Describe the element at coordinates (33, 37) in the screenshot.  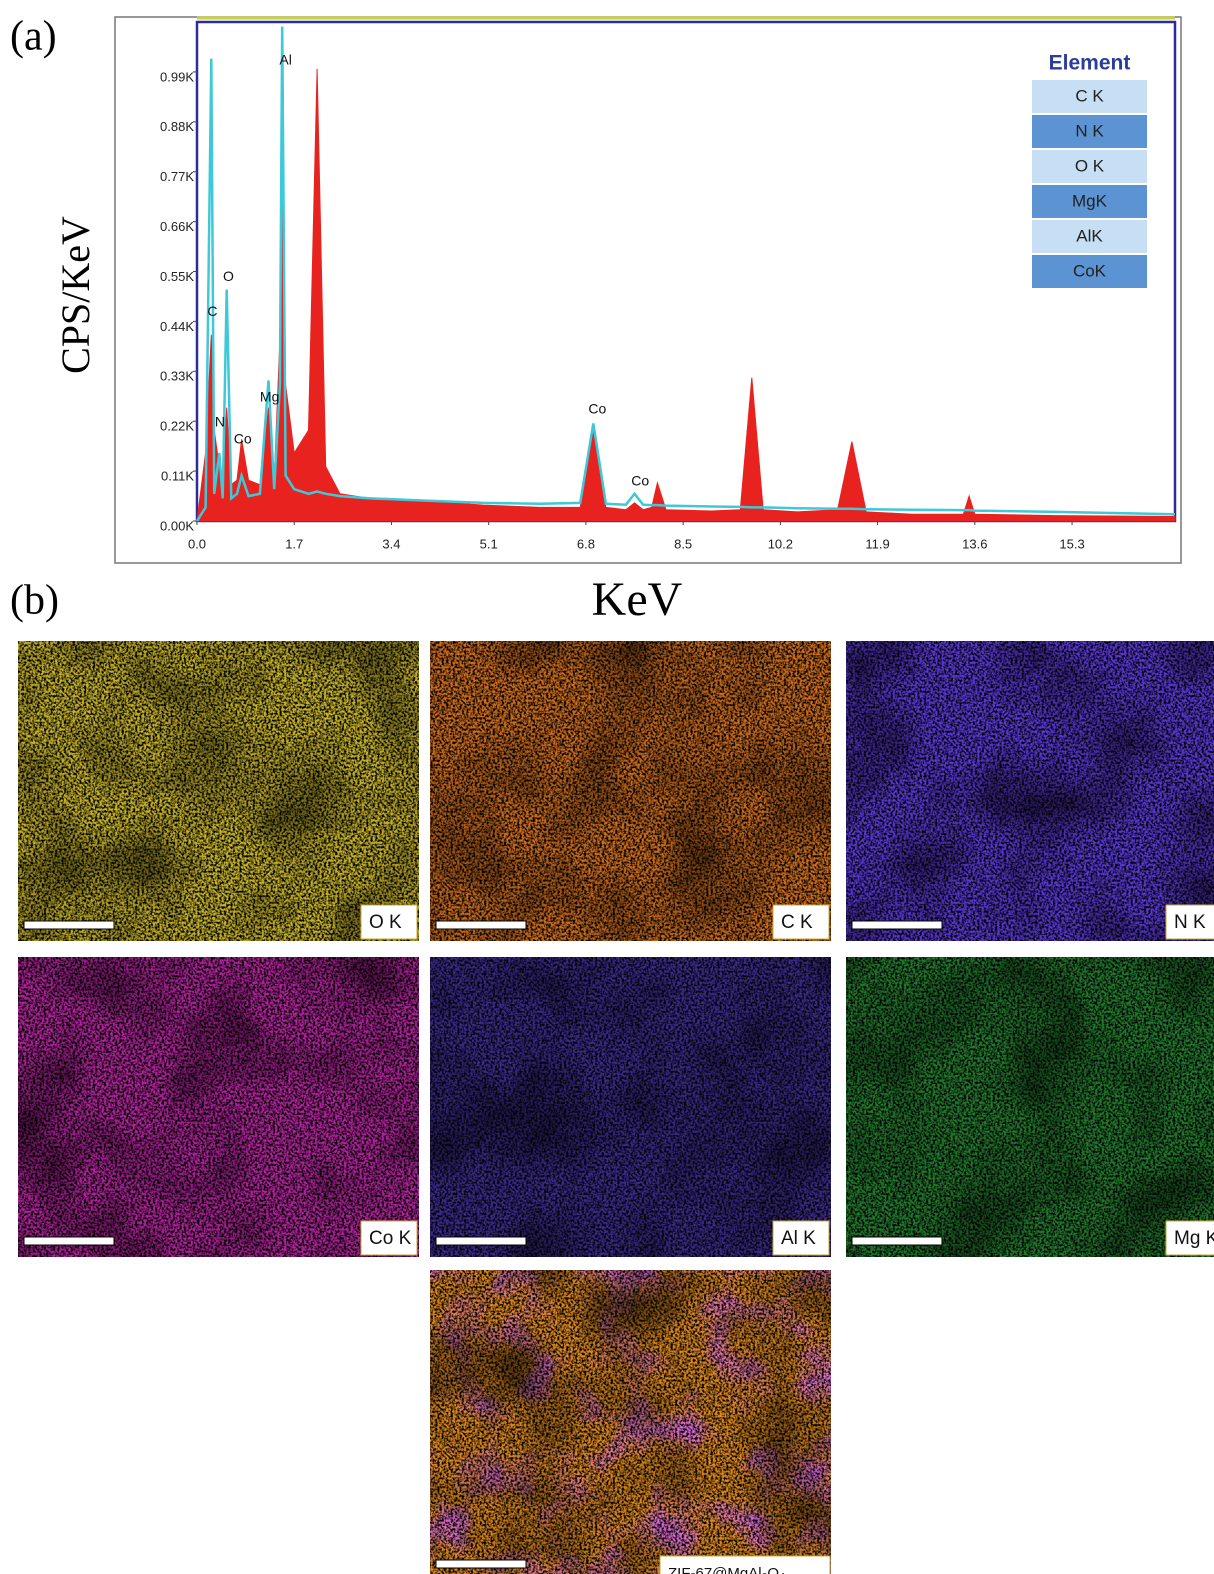
I see `panel-label: (a)` at that location.